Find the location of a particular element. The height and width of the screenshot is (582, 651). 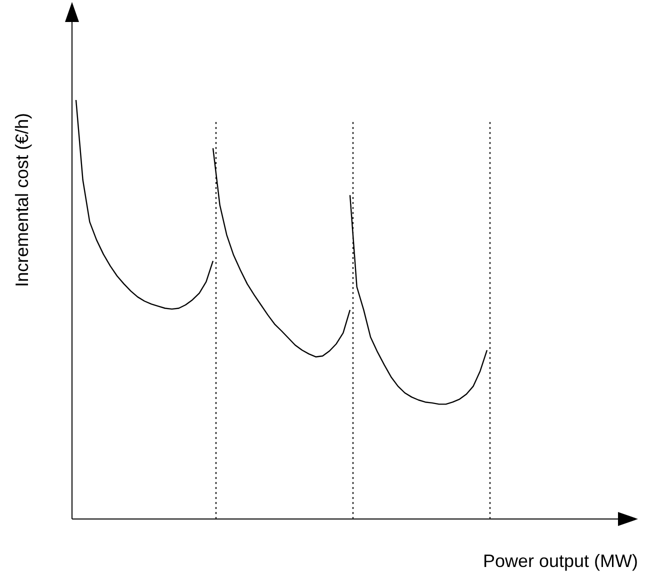

y-axis-title: Incremental cost (€/h) is located at coordinates (22, 200).